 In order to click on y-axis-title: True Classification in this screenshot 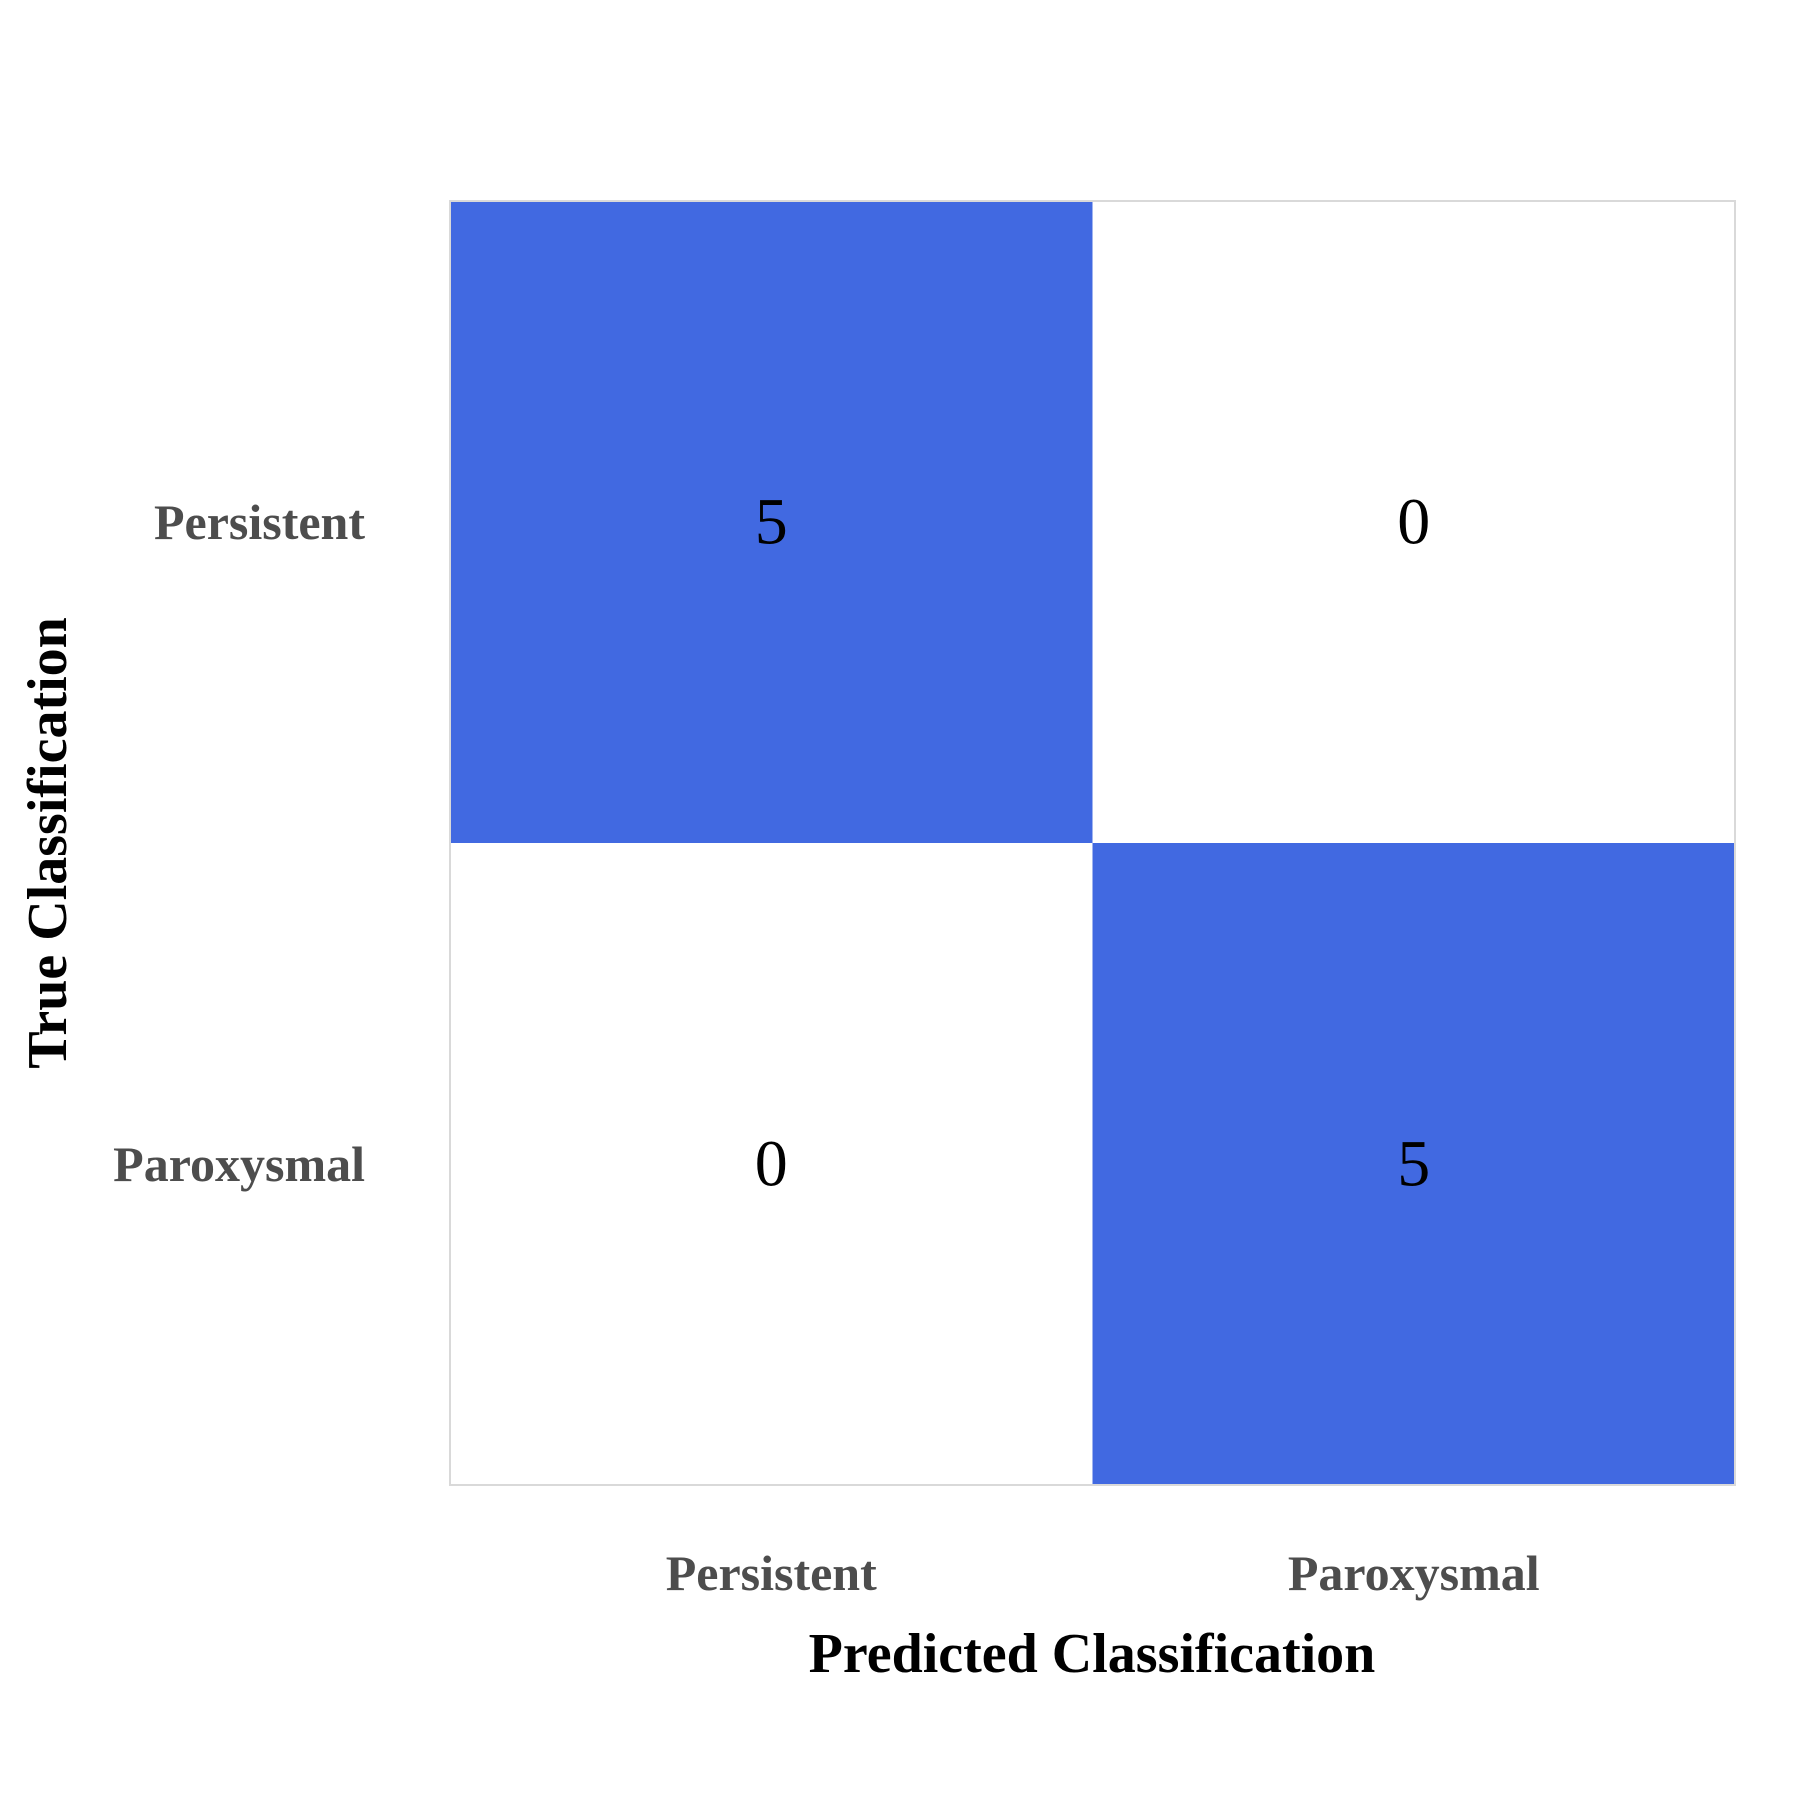, I will do `click(48, 843)`.